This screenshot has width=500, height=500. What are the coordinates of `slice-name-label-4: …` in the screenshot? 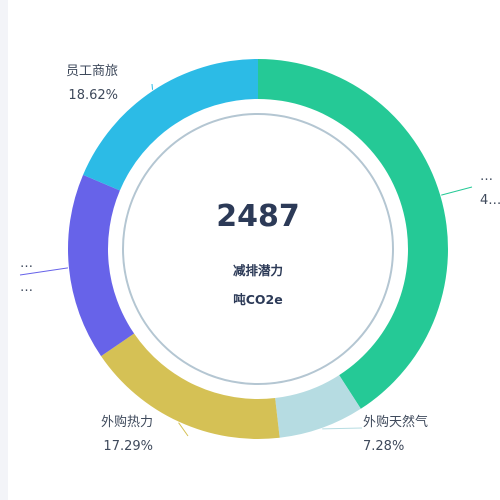 It's located at (26, 263).